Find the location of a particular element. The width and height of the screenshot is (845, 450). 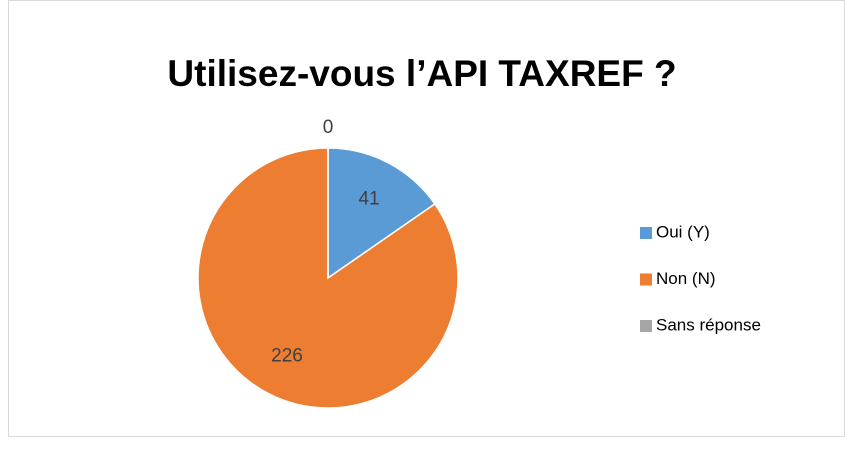

pie-slice is located at coordinates (381, 213).